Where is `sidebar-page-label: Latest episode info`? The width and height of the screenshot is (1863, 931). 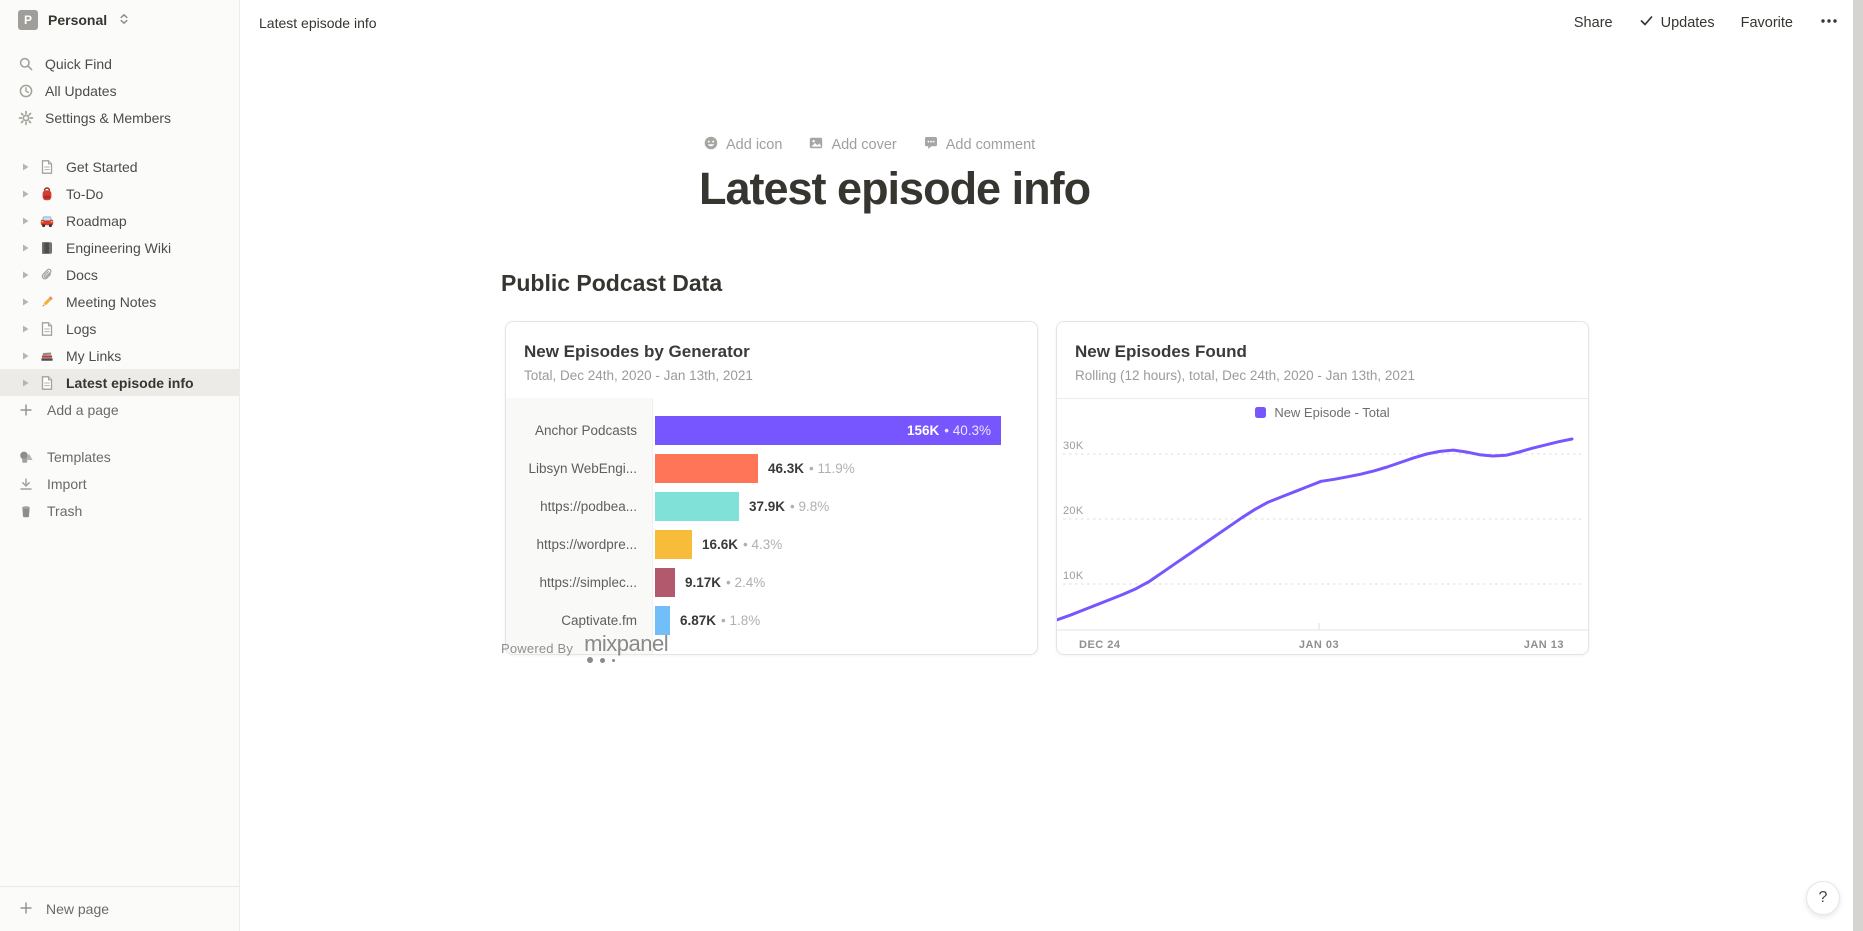
sidebar-page-label: Latest episode info is located at coordinates (130, 382).